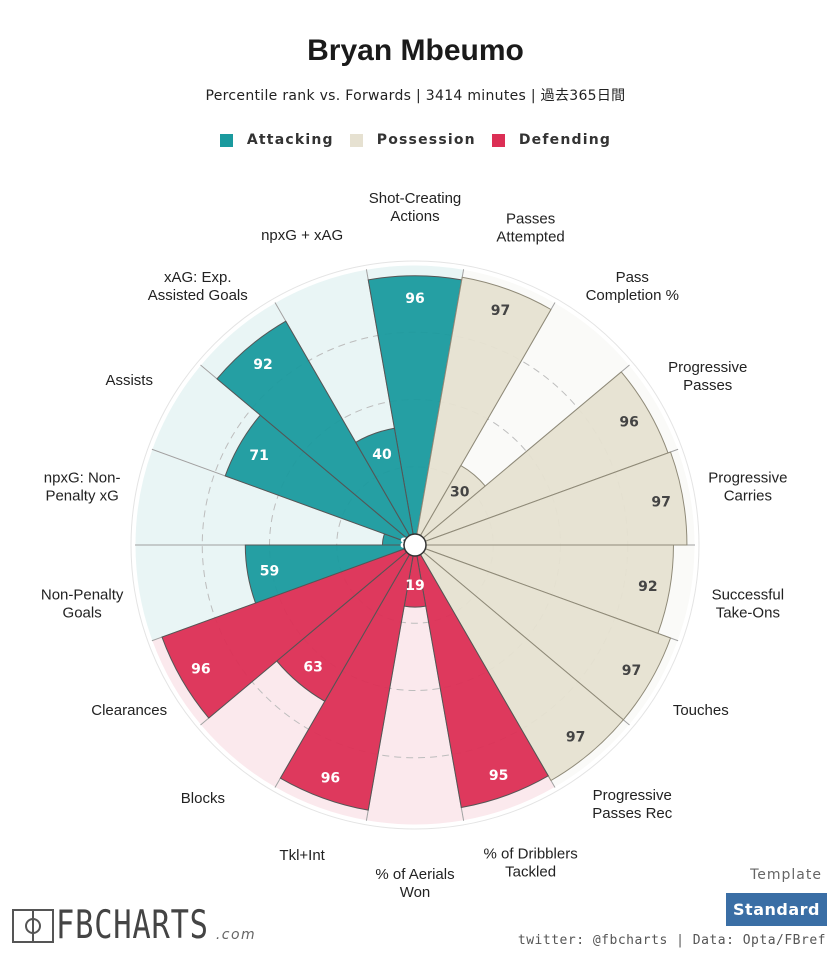  Describe the element at coordinates (258, 456) in the screenshot. I see `value-label-assists: 71` at that location.